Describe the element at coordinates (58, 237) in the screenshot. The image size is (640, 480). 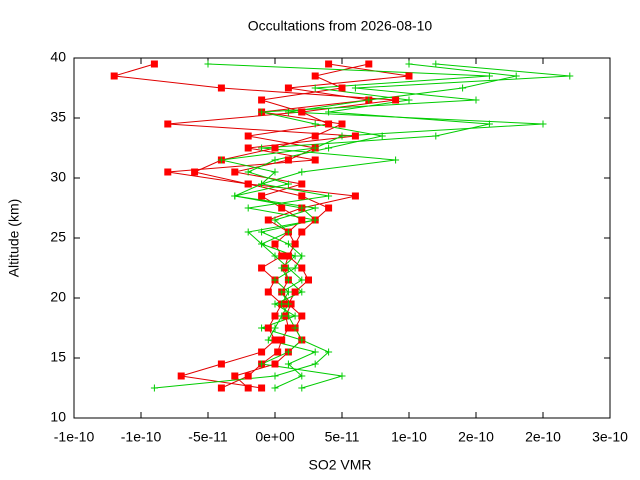
I see `y-tick-label: 25` at that location.